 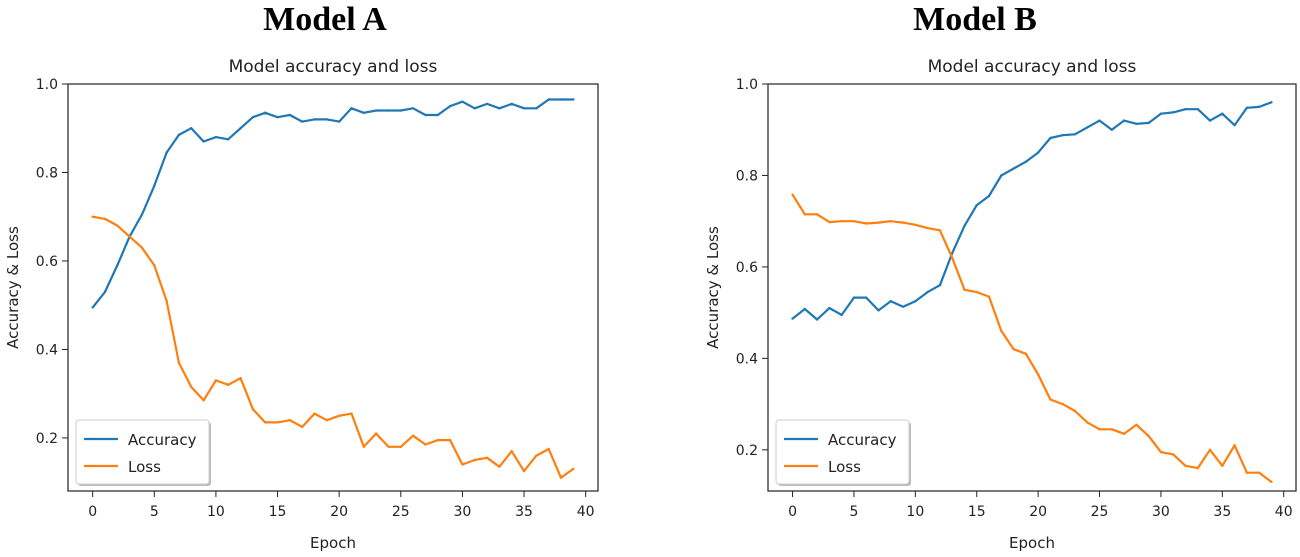 What do you see at coordinates (325, 19) in the screenshot?
I see `model-a-heading: Model A` at bounding box center [325, 19].